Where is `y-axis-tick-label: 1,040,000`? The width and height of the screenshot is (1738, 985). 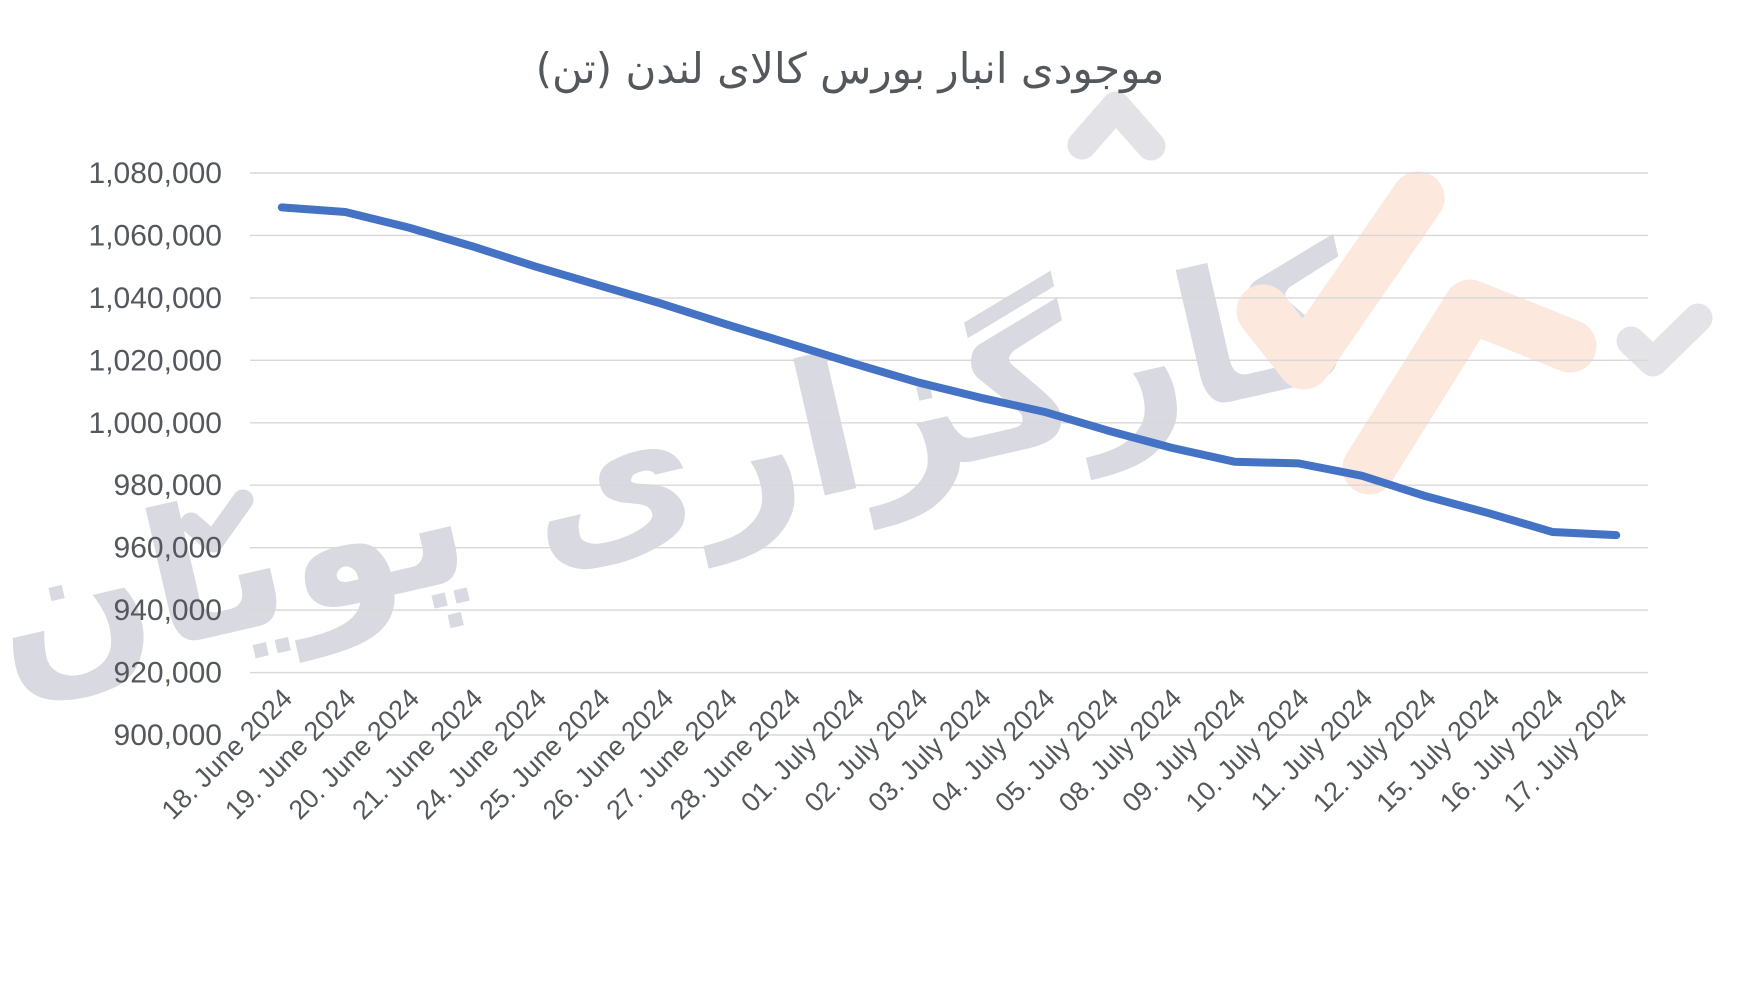 y-axis-tick-label: 1,040,000 is located at coordinates (155, 298).